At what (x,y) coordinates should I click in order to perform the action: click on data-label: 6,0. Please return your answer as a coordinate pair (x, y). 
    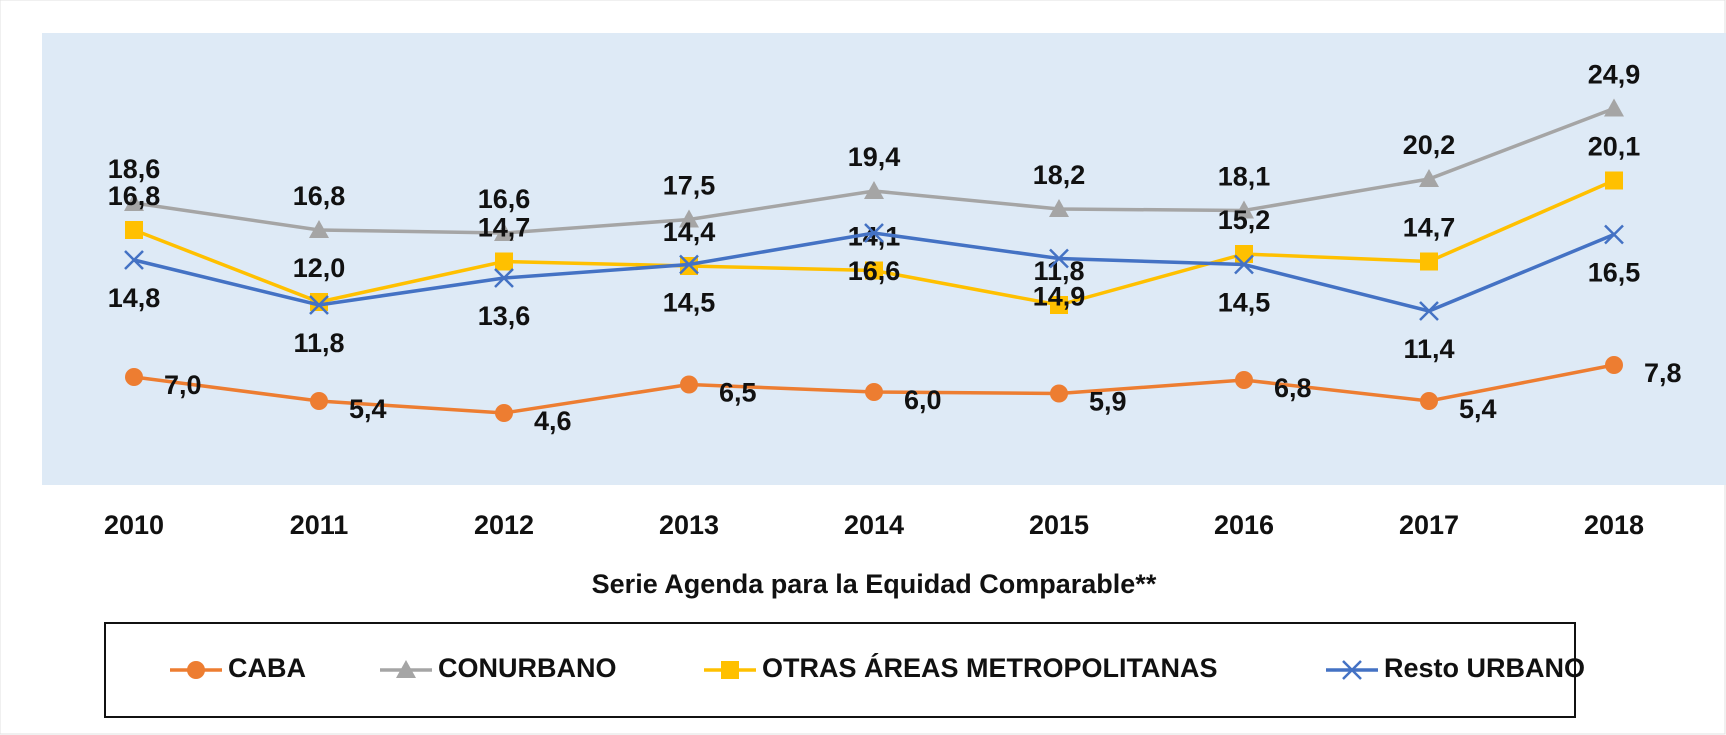
    Looking at the image, I should click on (923, 400).